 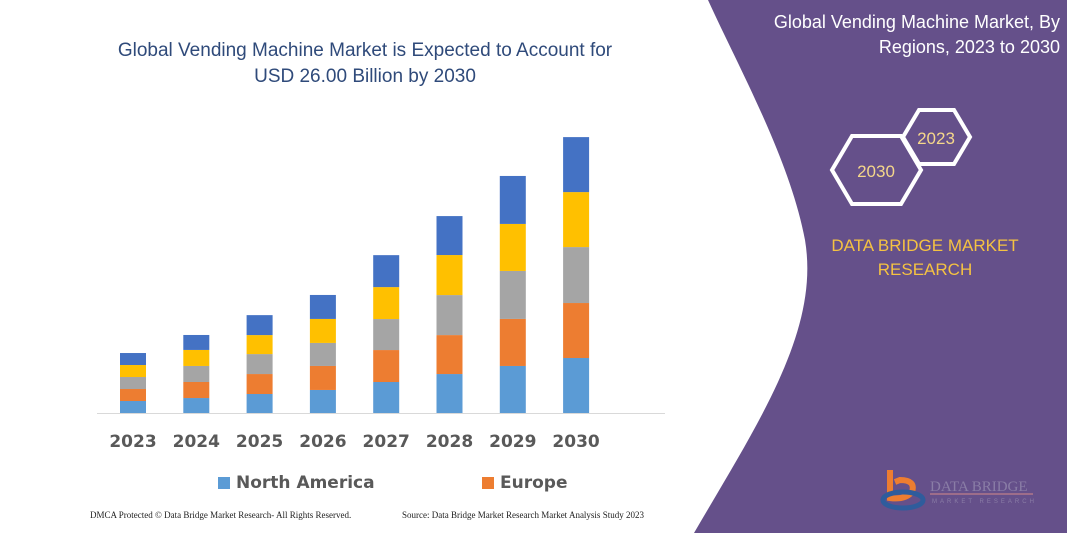 I want to click on x-tick-label: 2028, so click(x=449, y=442).